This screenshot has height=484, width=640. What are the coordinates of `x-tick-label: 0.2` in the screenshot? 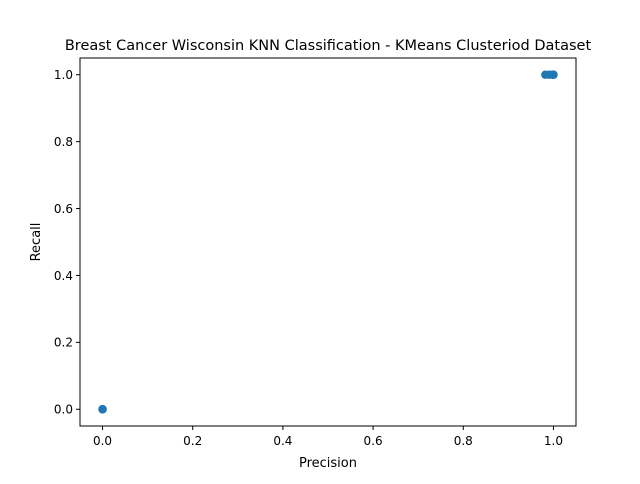 It's located at (192, 441).